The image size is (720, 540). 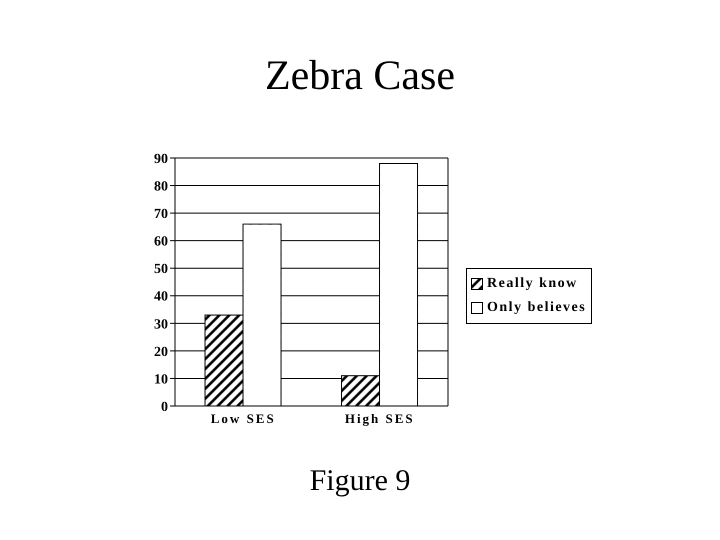 I want to click on y-tick-label: 80, so click(x=161, y=187).